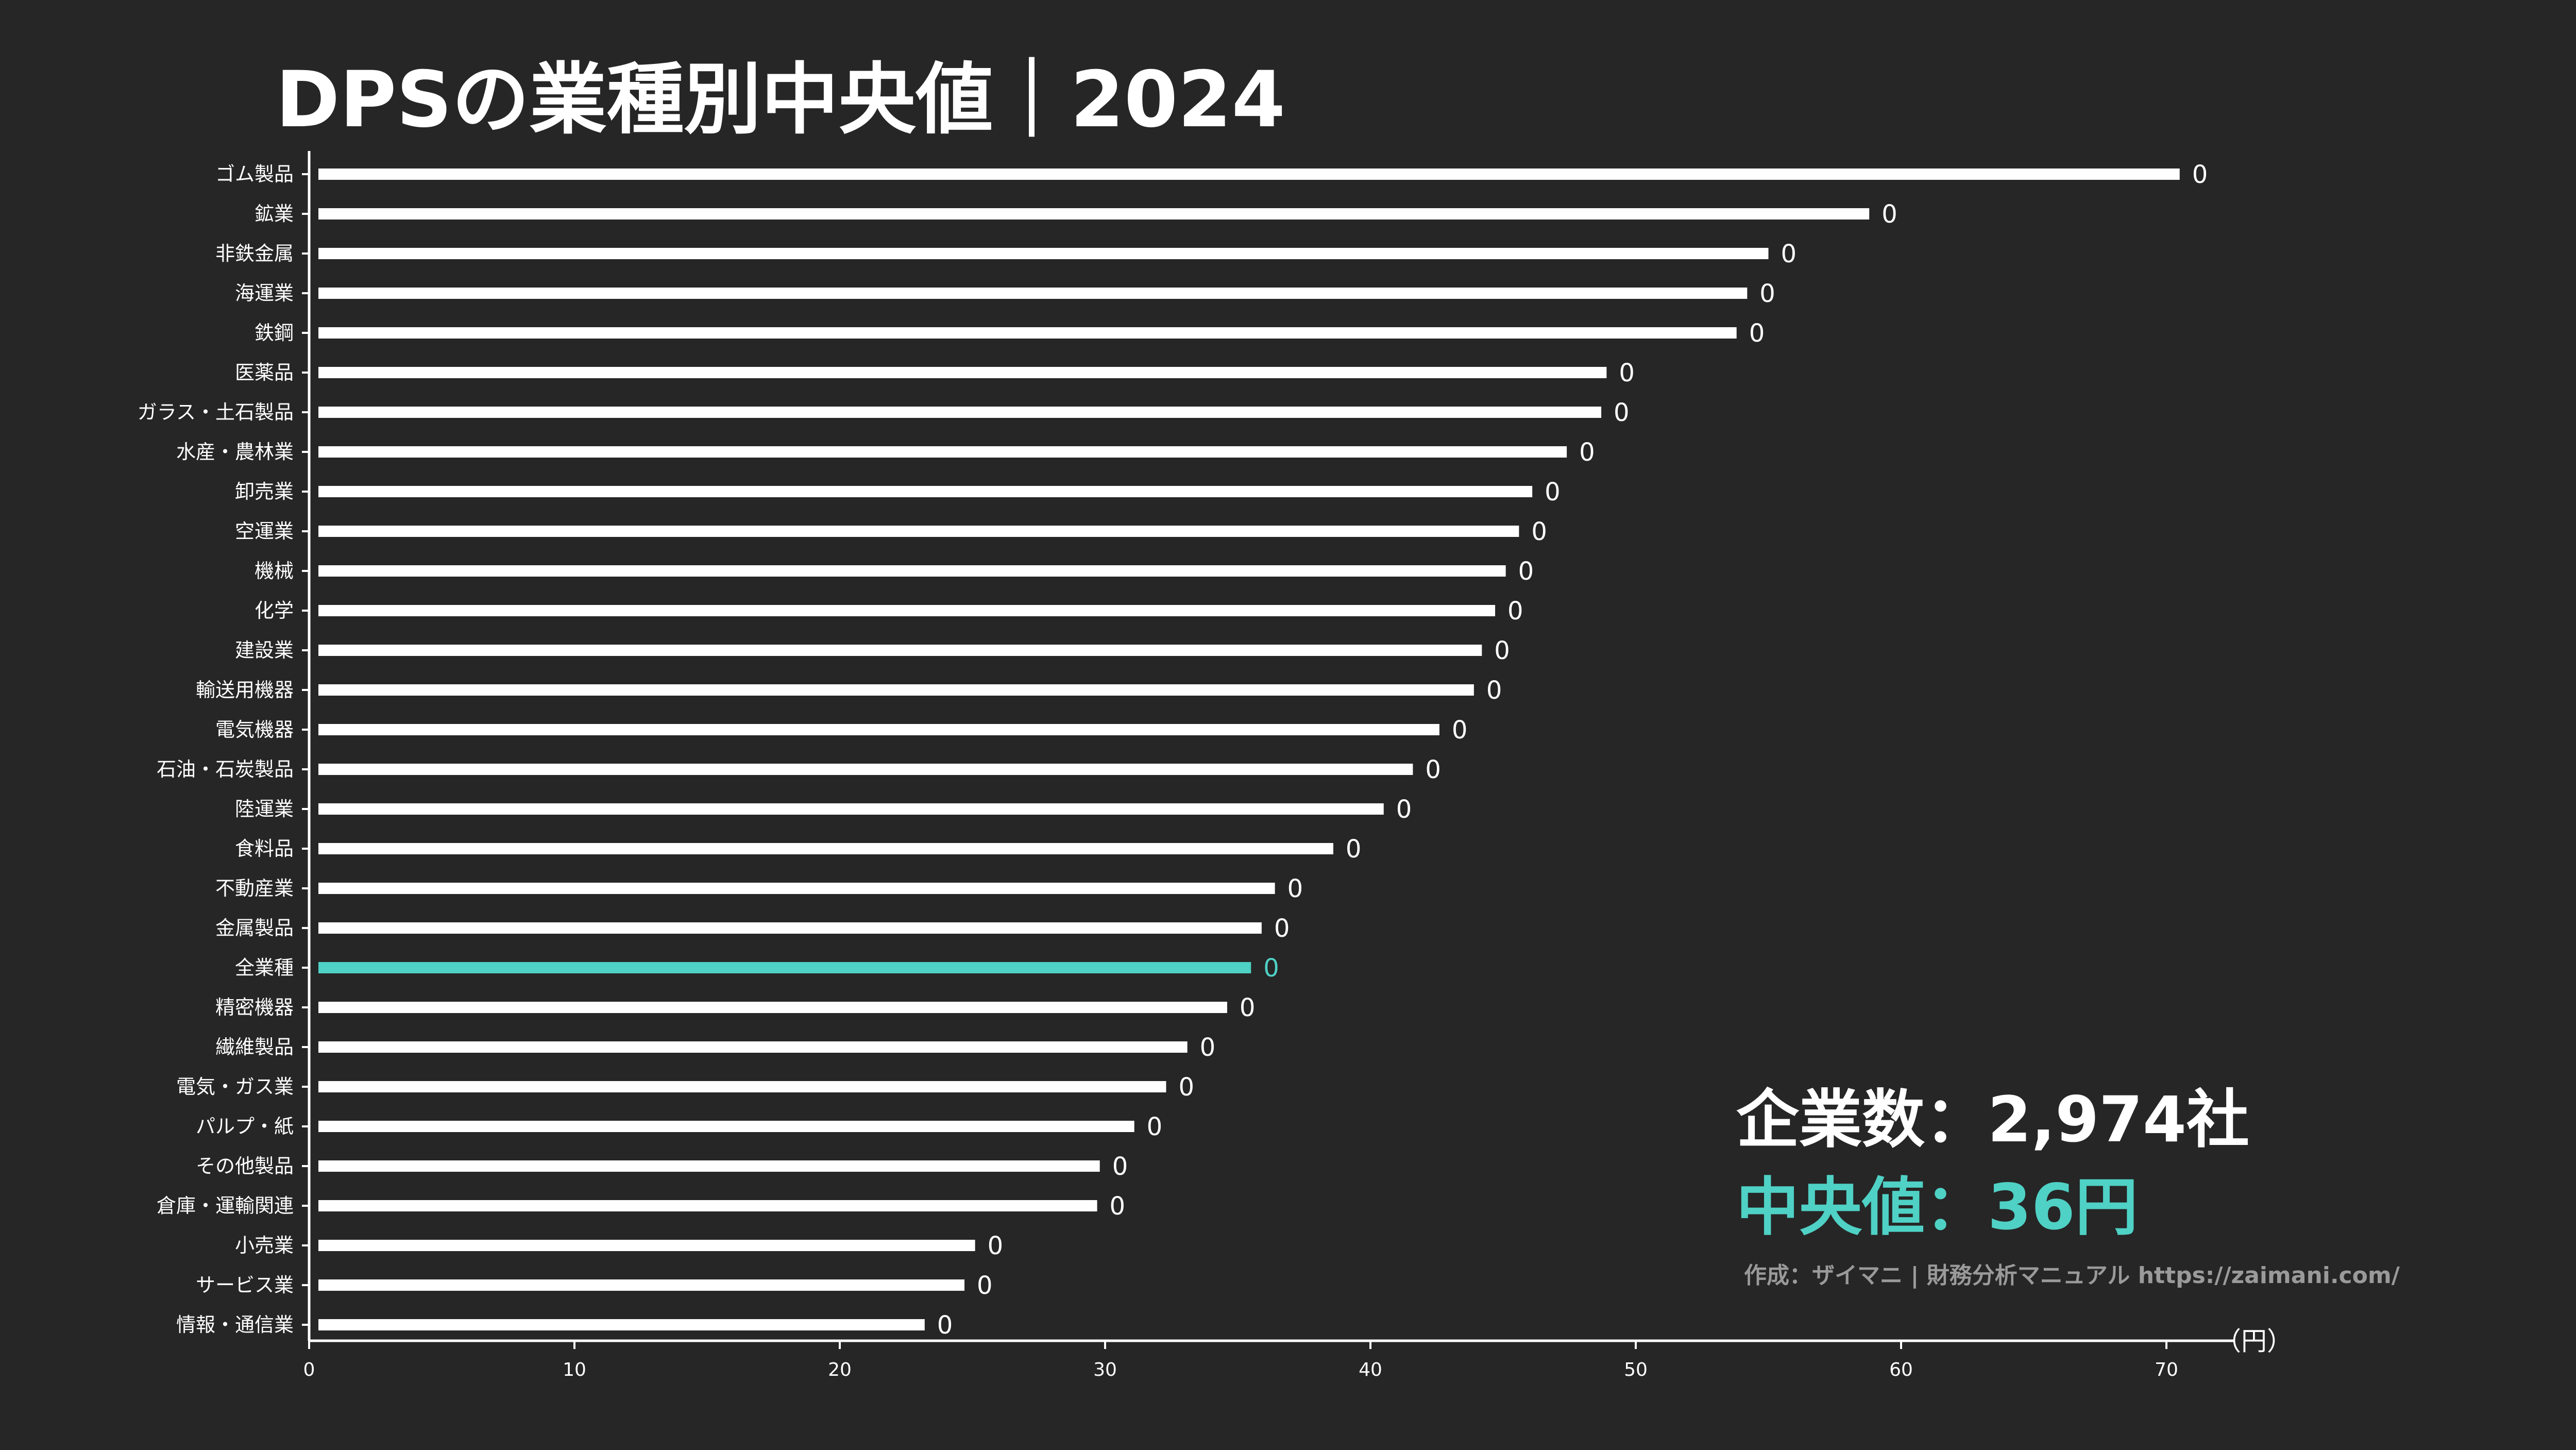 The height and width of the screenshot is (1450, 2576). What do you see at coordinates (264, 372) in the screenshot?
I see `category-label: 医薬品` at bounding box center [264, 372].